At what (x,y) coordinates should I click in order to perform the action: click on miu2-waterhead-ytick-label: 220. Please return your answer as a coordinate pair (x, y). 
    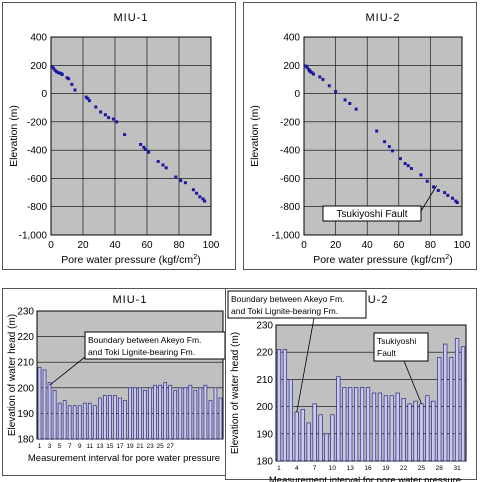
    Looking at the image, I should click on (264, 353).